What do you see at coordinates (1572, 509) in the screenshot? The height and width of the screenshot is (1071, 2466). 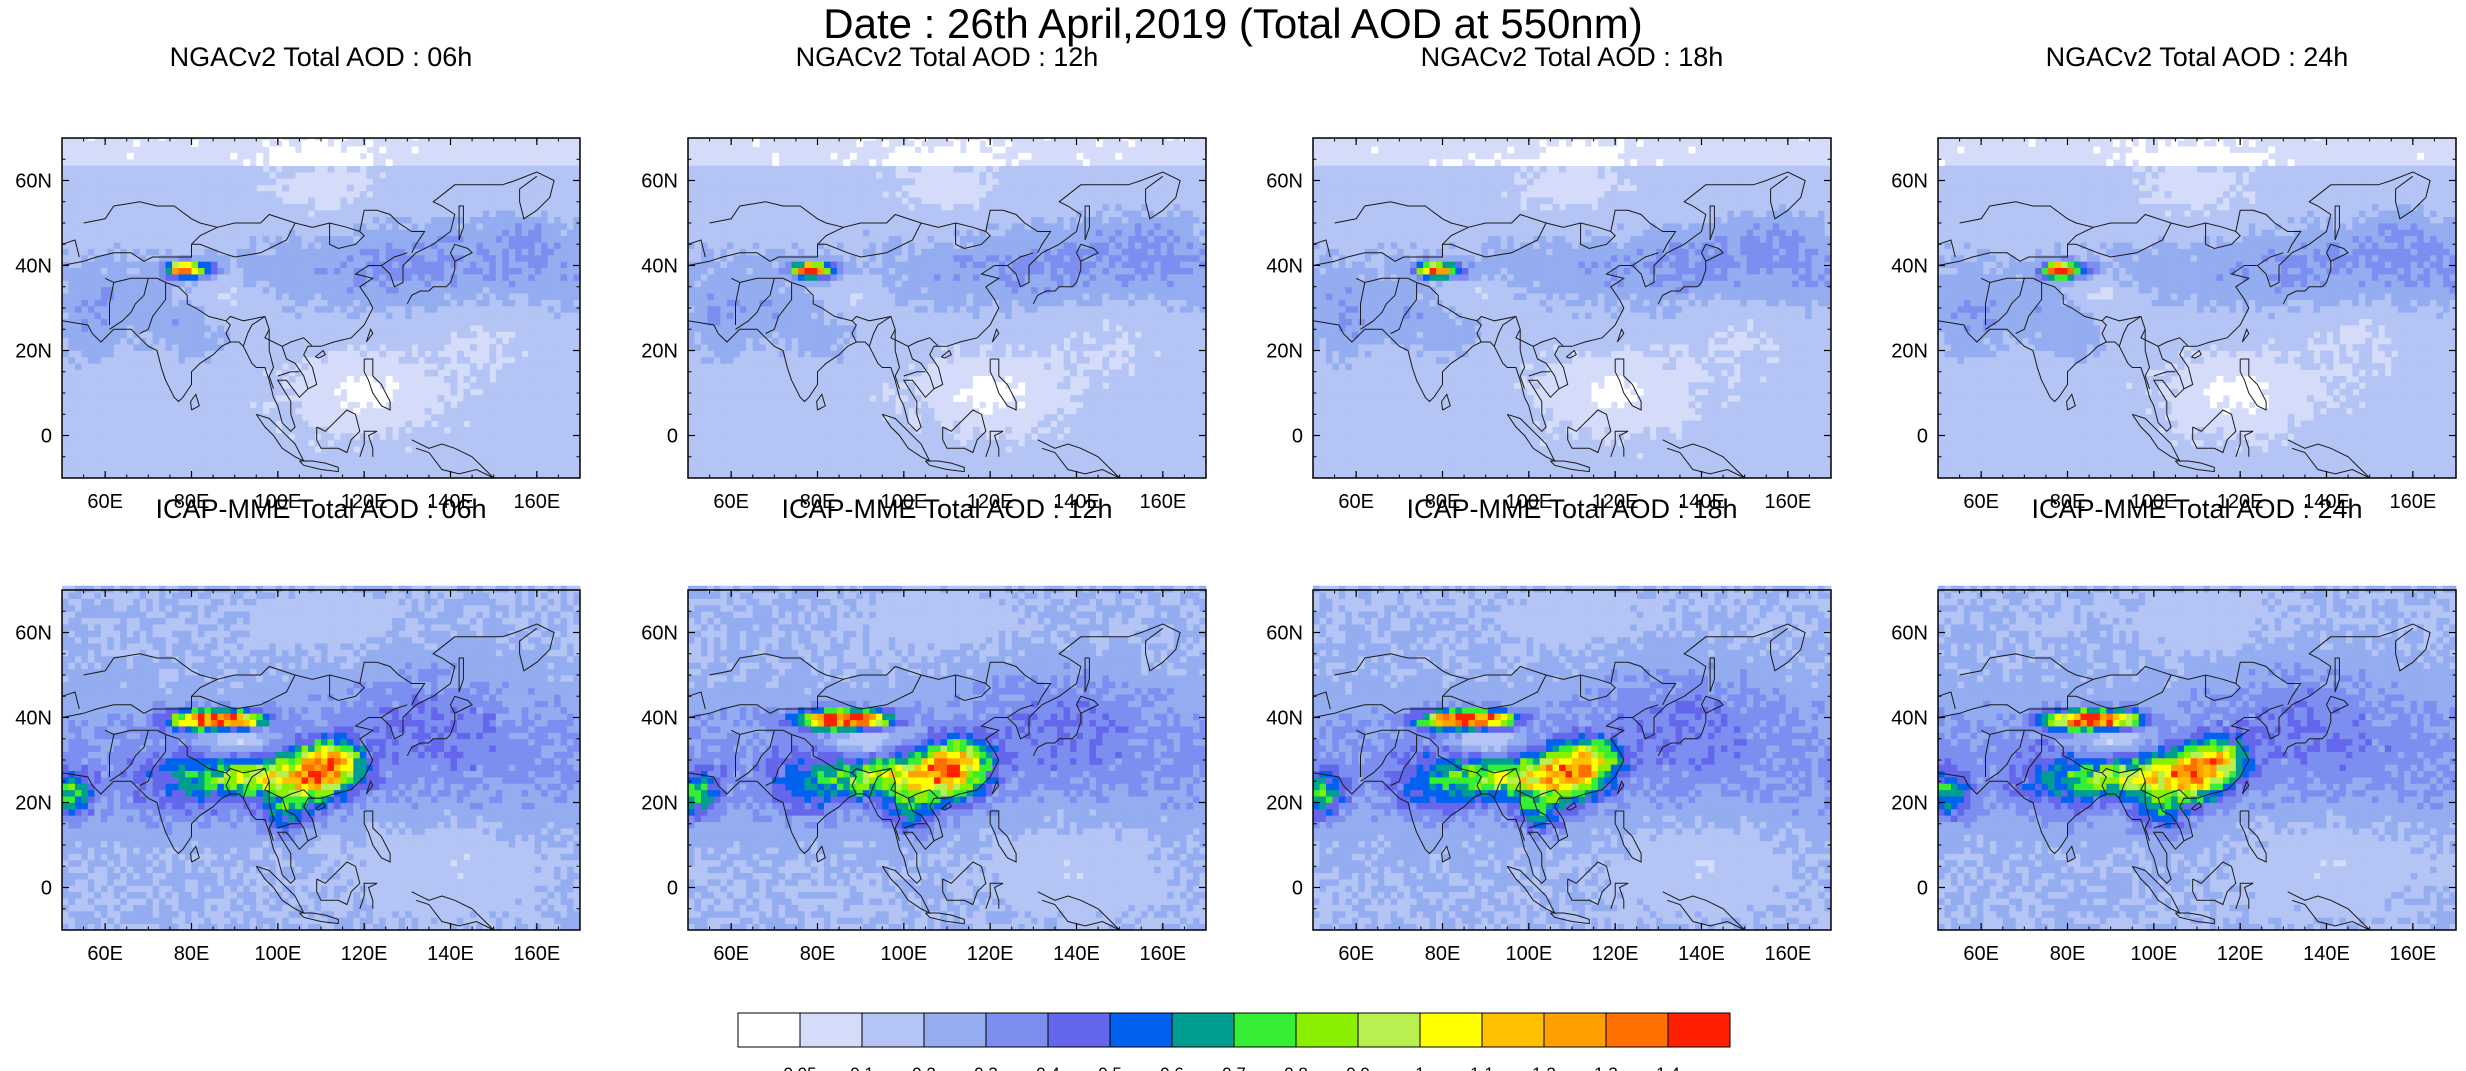 I see `panel-title: ICAP-MME Total AOD : 18h` at bounding box center [1572, 509].